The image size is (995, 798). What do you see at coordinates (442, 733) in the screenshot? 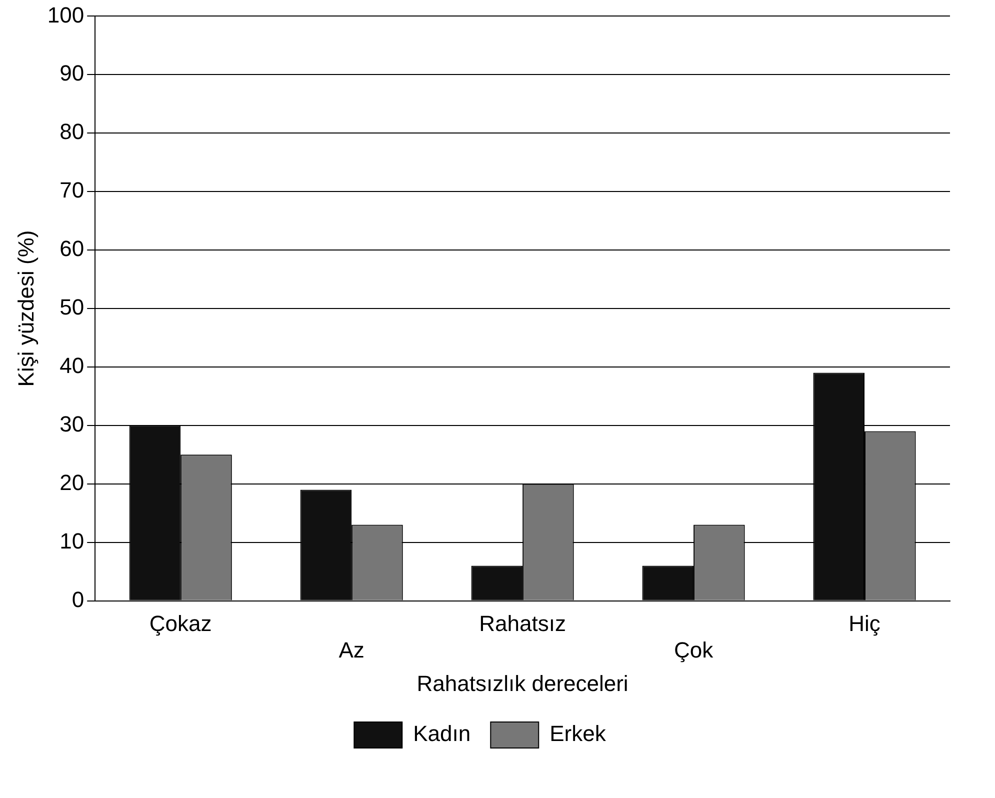
I see `legend-label: Kadın` at bounding box center [442, 733].